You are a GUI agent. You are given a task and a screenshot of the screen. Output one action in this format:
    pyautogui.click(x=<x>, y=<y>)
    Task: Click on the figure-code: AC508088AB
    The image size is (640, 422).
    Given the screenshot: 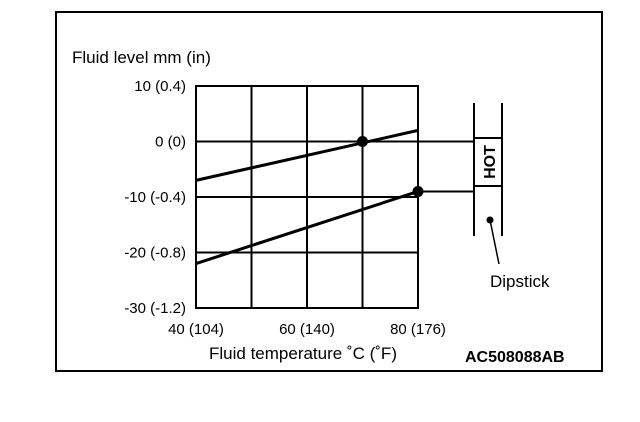 What is the action you would take?
    pyautogui.click(x=515, y=357)
    